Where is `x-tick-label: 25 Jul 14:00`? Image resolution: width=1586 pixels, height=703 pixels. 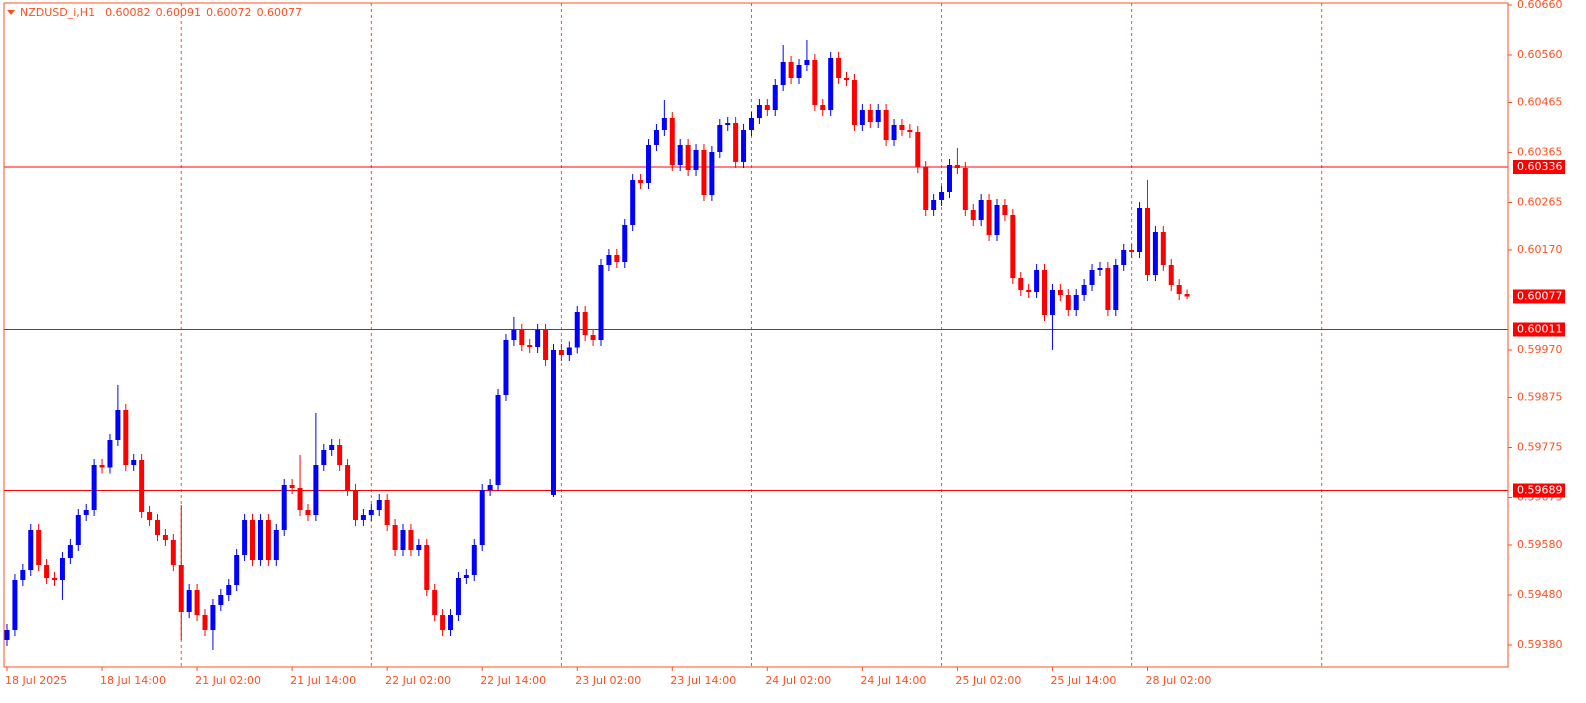
x-tick-label: 25 Jul 14:00 is located at coordinates (1083, 680).